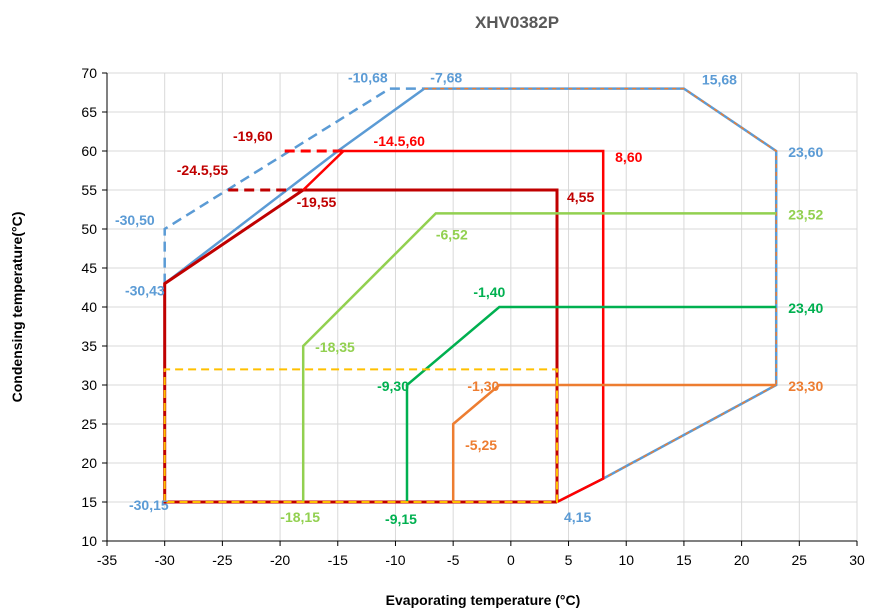  I want to click on x-tick-label: 20, so click(742, 560).